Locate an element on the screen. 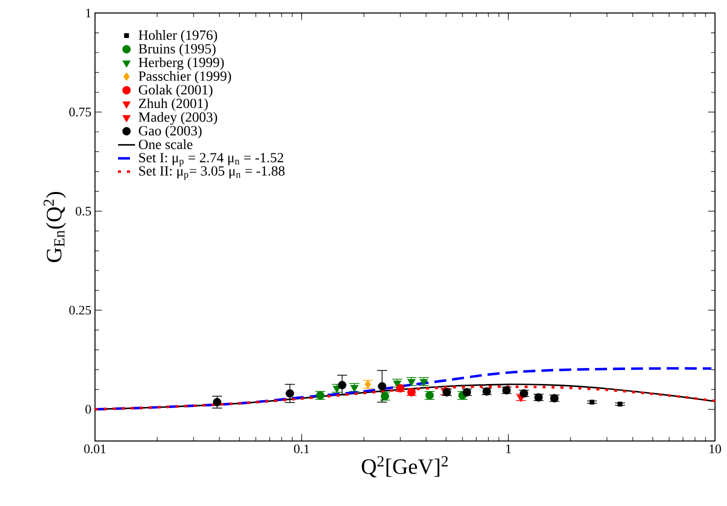  y-tick-label: 0.25 is located at coordinates (80, 310).